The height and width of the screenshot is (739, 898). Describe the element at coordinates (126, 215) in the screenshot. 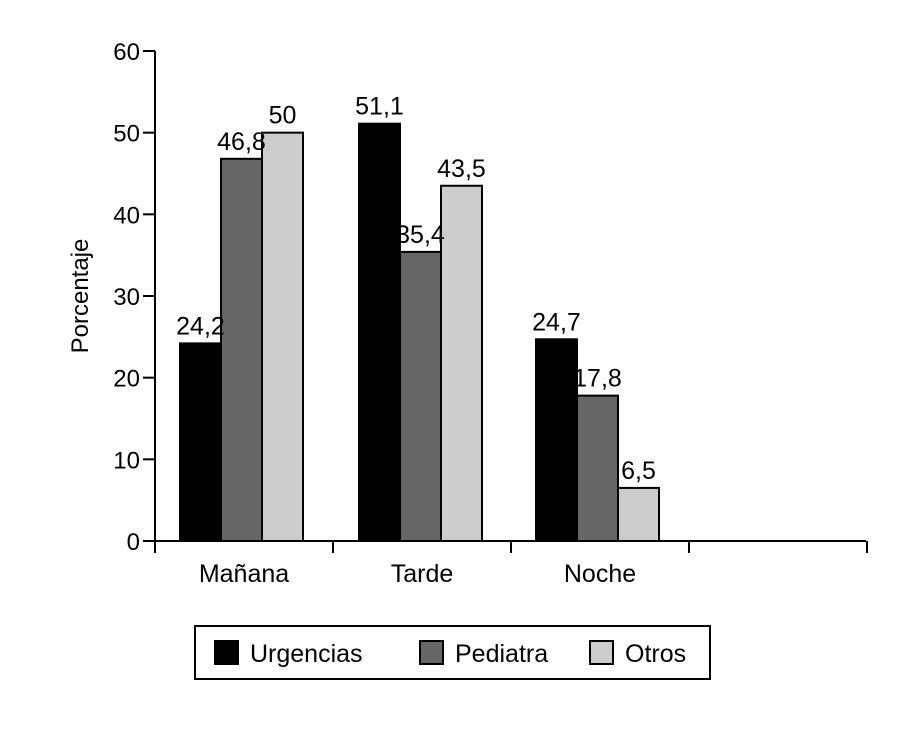

I see `y-tick-label: 40` at that location.